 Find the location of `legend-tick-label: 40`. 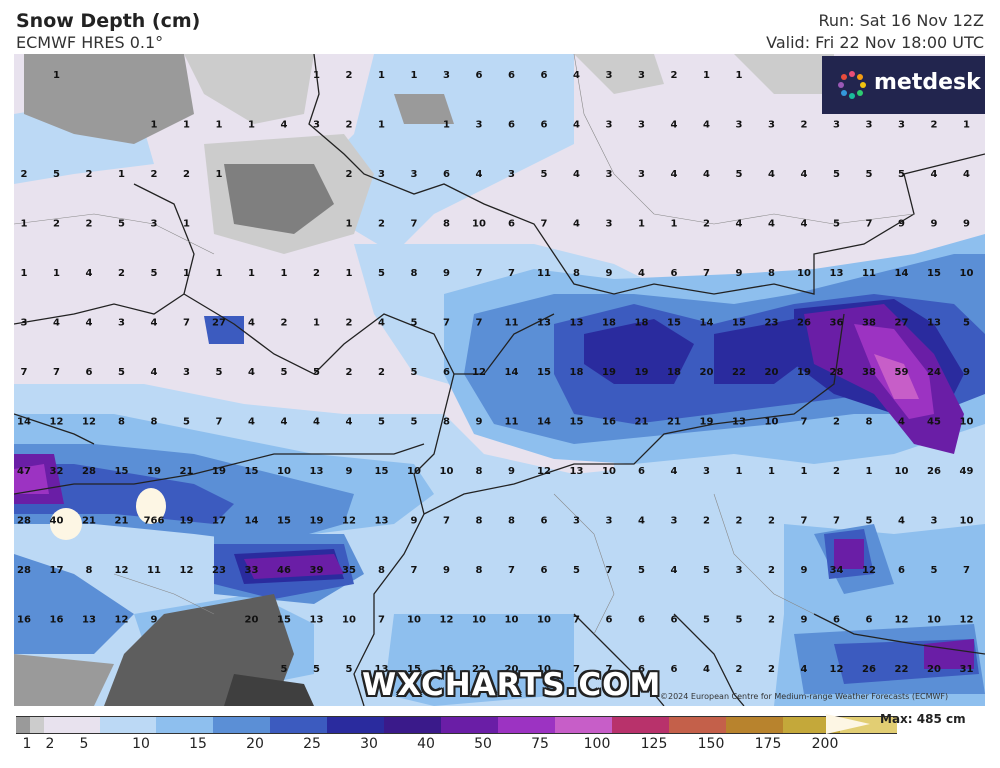

legend-tick-label: 40 is located at coordinates (426, 744).